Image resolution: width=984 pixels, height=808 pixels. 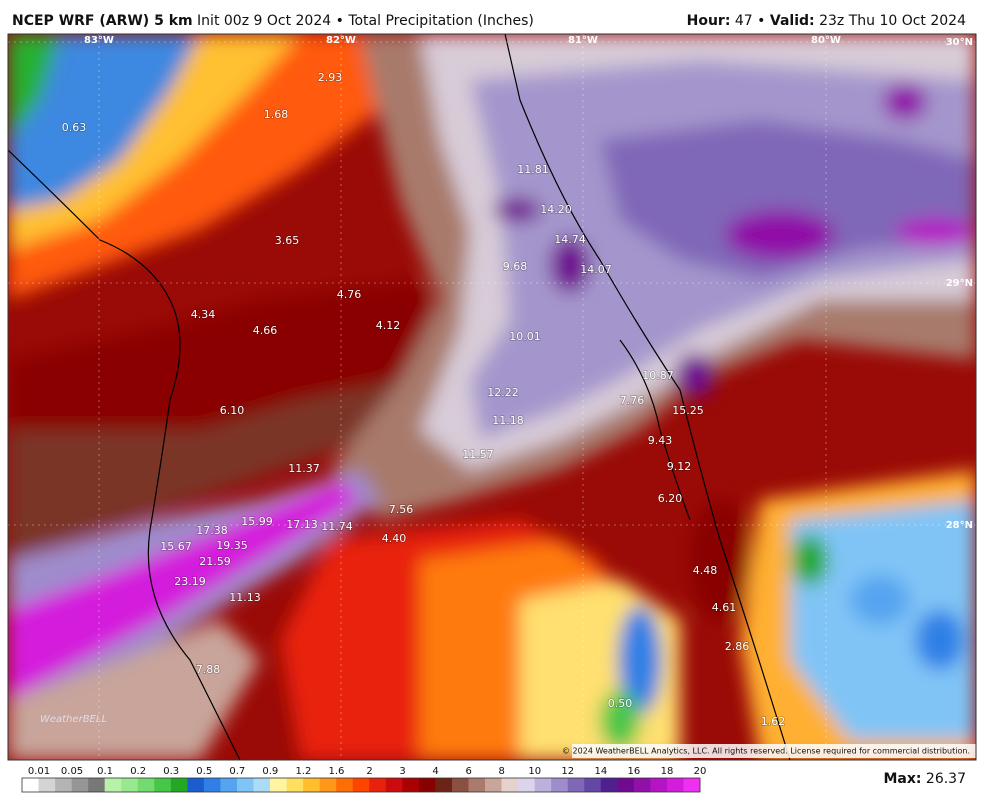 I want to click on hour: 47, so click(x=744, y=21).